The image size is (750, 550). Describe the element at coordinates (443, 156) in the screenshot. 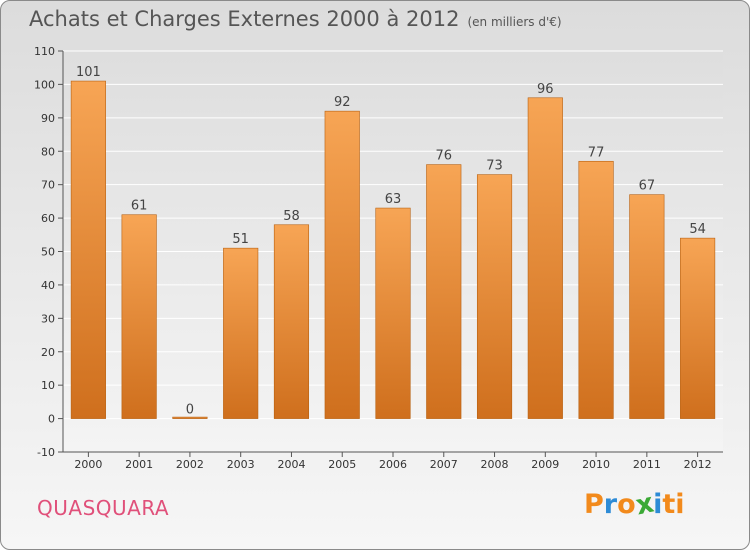

I see `data-label-2007: 76` at that location.